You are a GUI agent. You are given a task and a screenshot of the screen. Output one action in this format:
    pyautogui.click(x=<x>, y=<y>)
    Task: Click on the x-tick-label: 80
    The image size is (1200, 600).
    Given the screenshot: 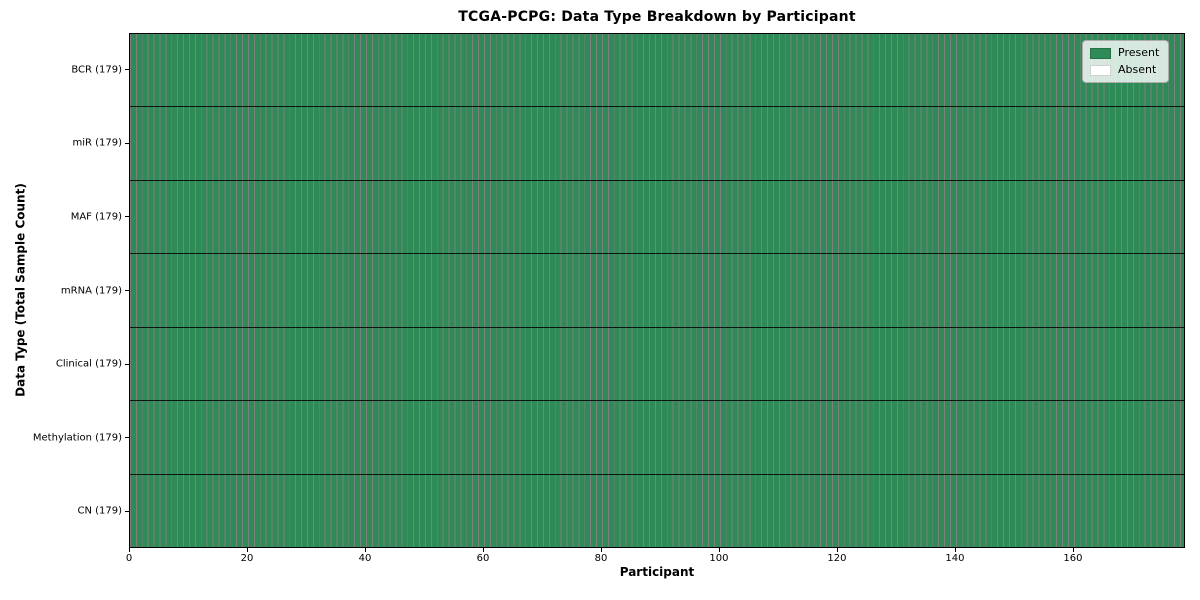 What is the action you would take?
    pyautogui.click(x=601, y=558)
    